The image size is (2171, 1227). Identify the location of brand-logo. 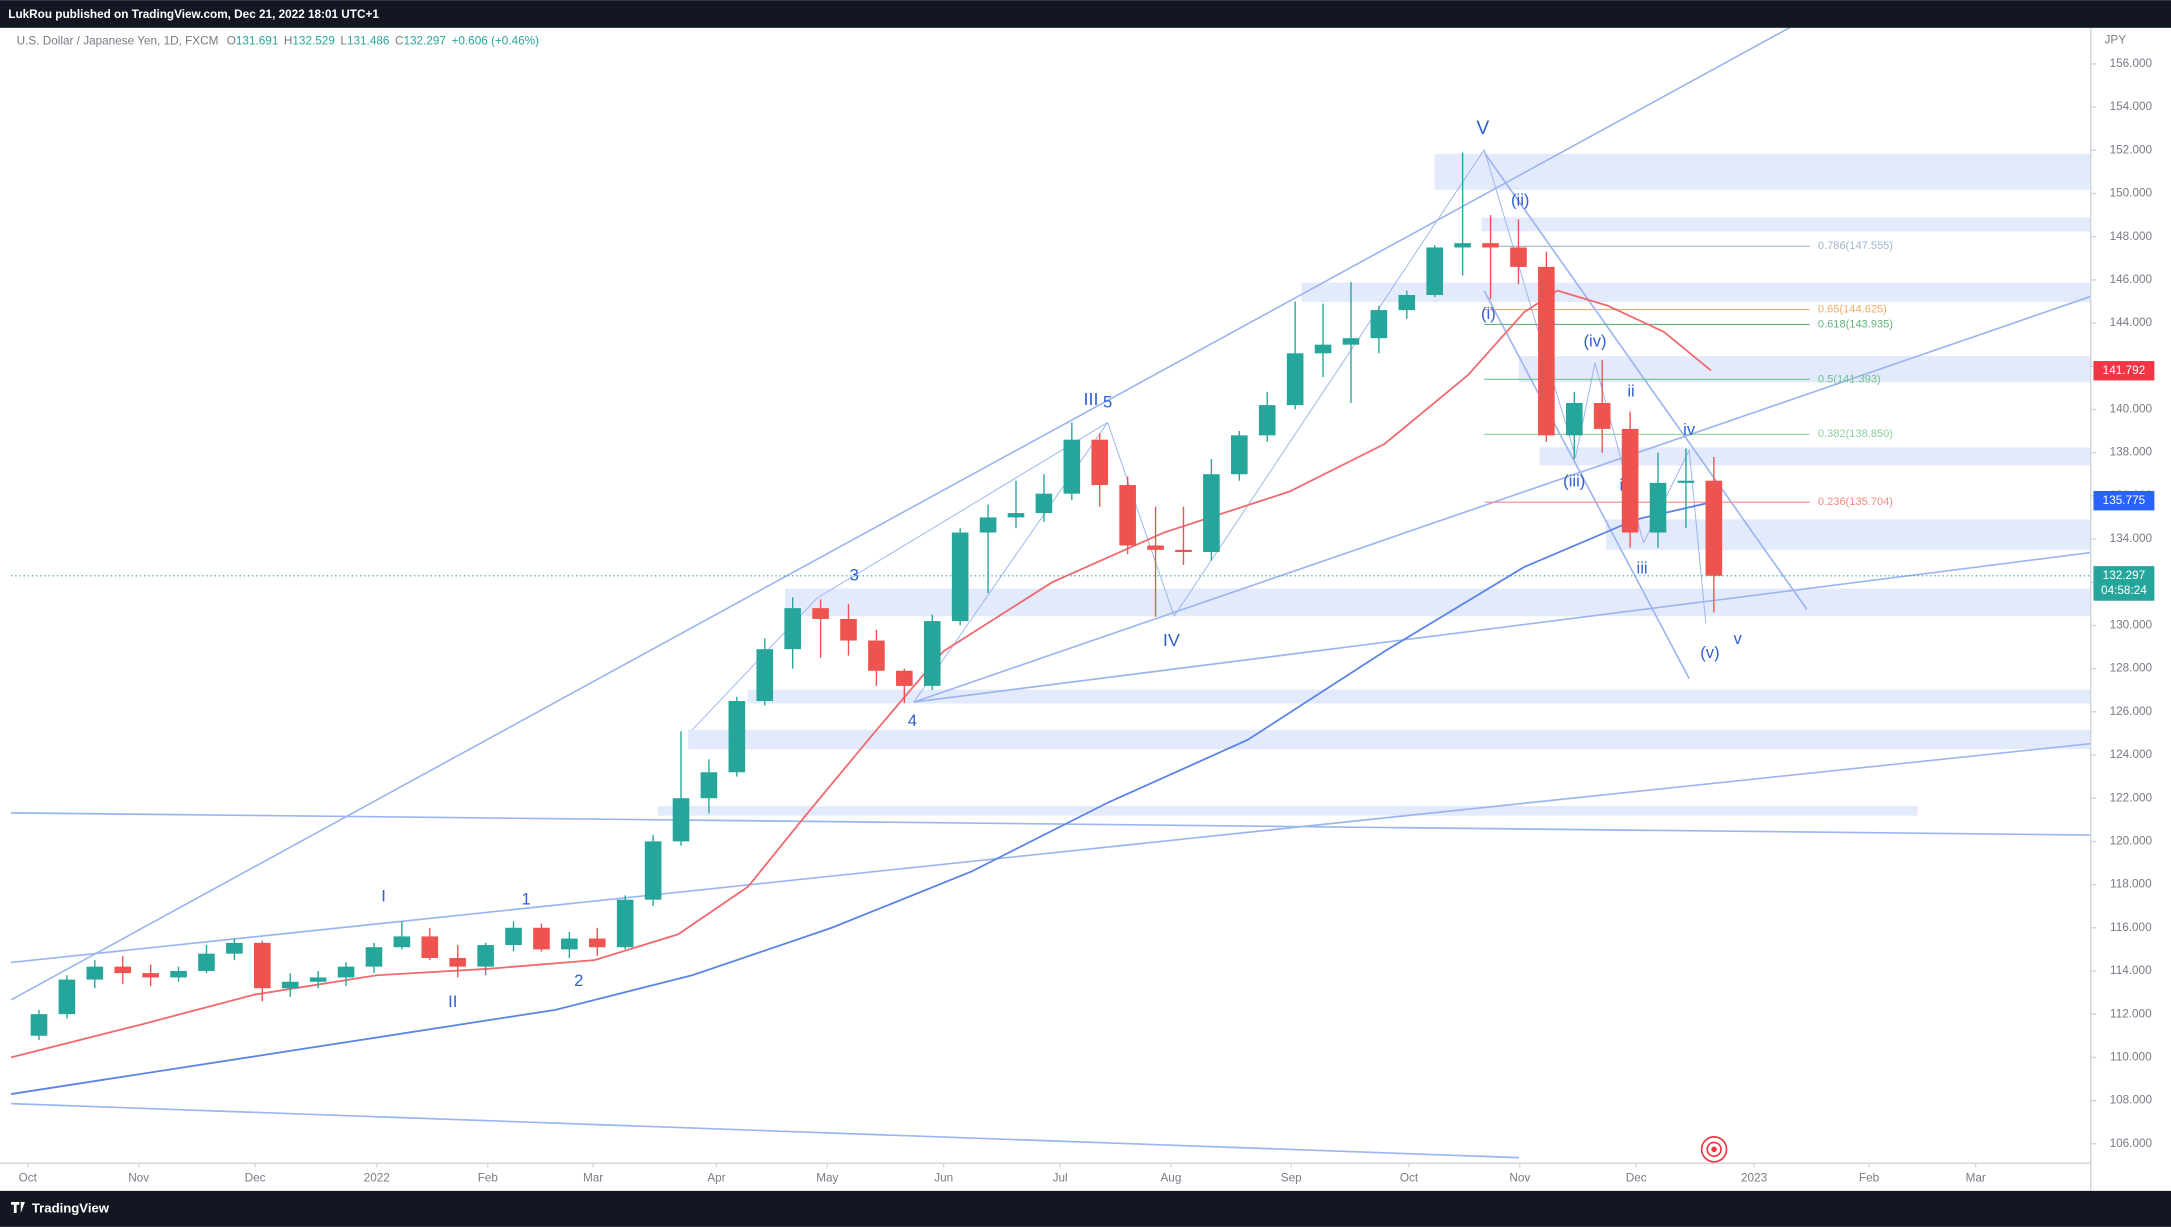
(18, 1207).